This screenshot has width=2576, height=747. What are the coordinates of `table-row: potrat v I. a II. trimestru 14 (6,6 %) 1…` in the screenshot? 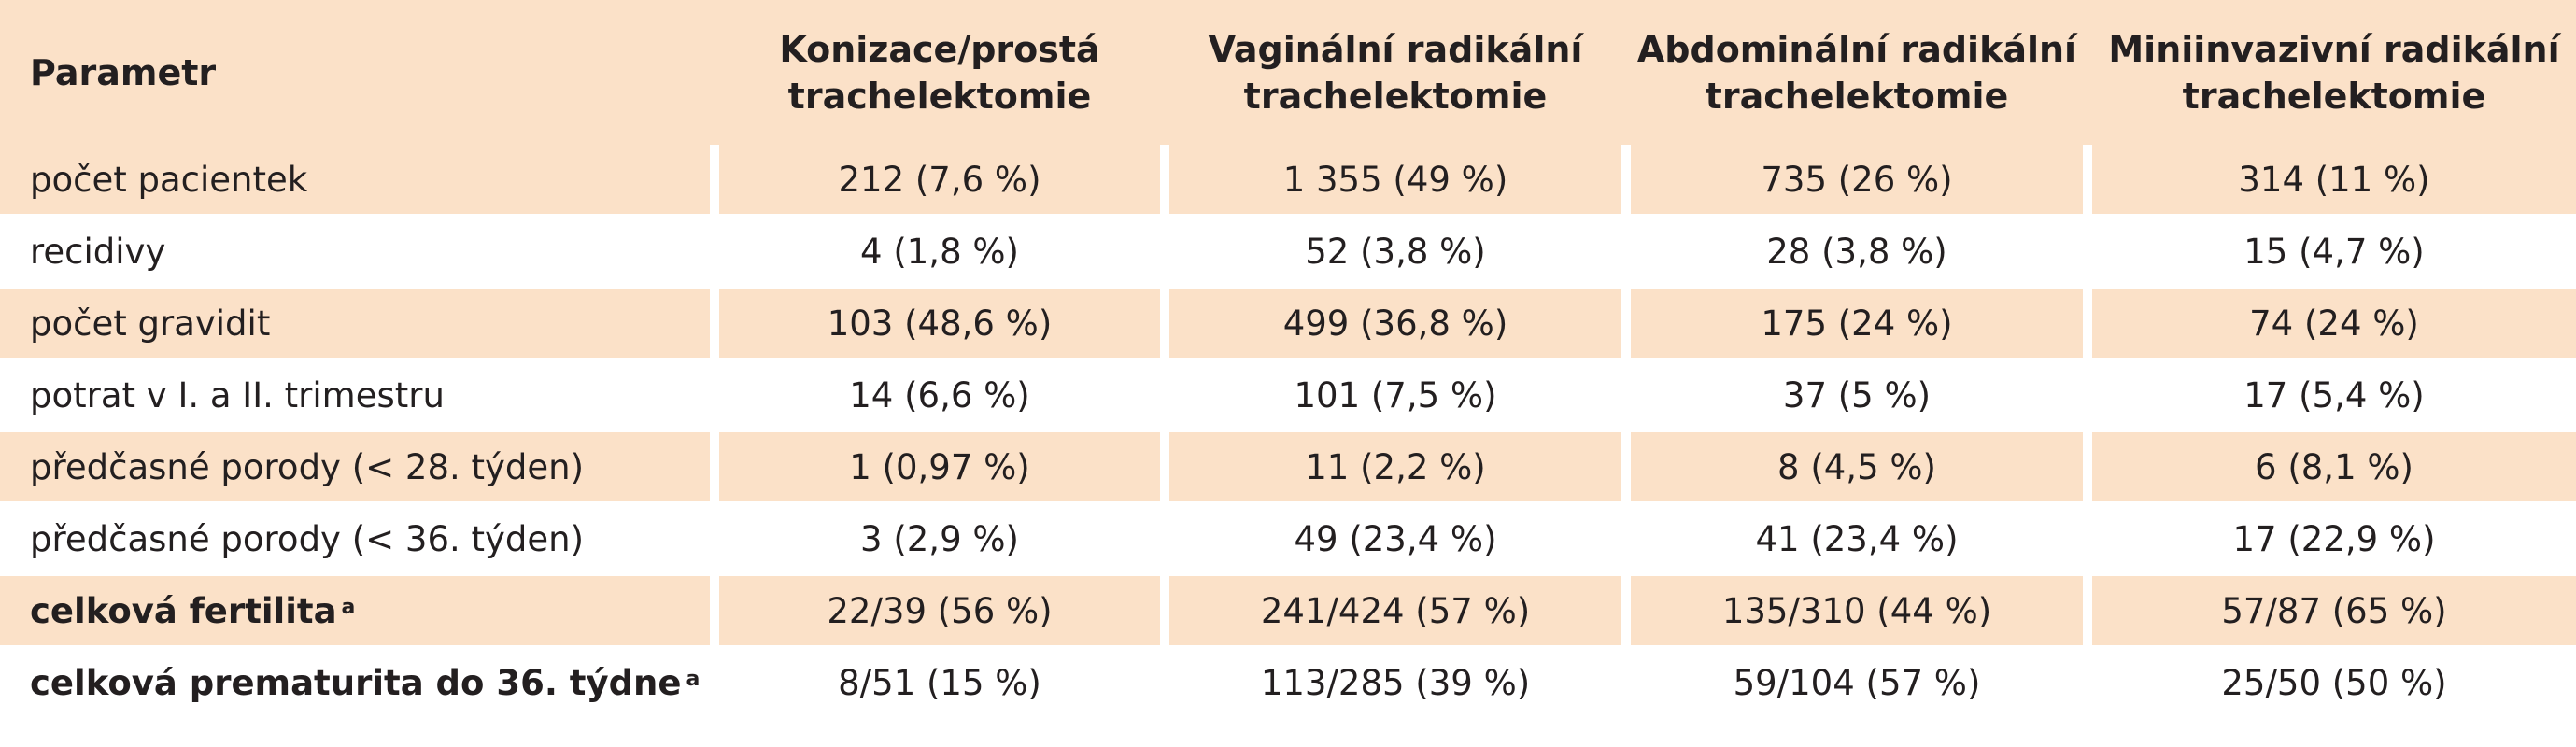 It's located at (1288, 397).